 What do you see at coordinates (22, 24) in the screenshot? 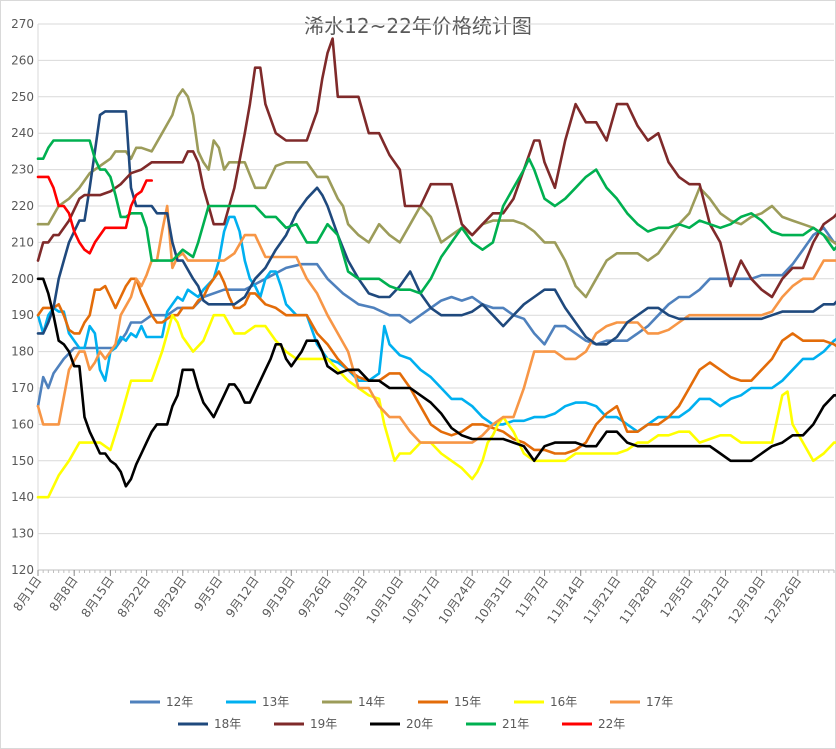
I see `y-tick-label: 270` at bounding box center [22, 24].